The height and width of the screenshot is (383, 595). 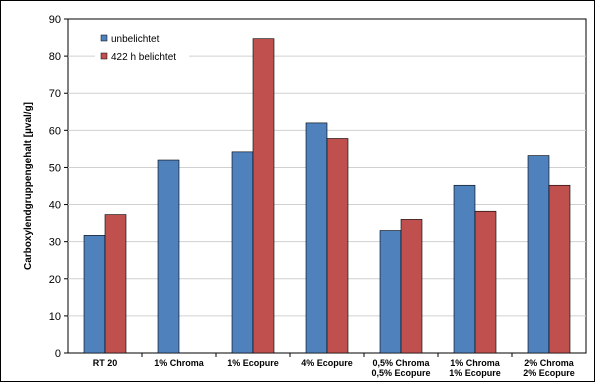 I want to click on y-tick-label: 40, so click(x=55, y=206).